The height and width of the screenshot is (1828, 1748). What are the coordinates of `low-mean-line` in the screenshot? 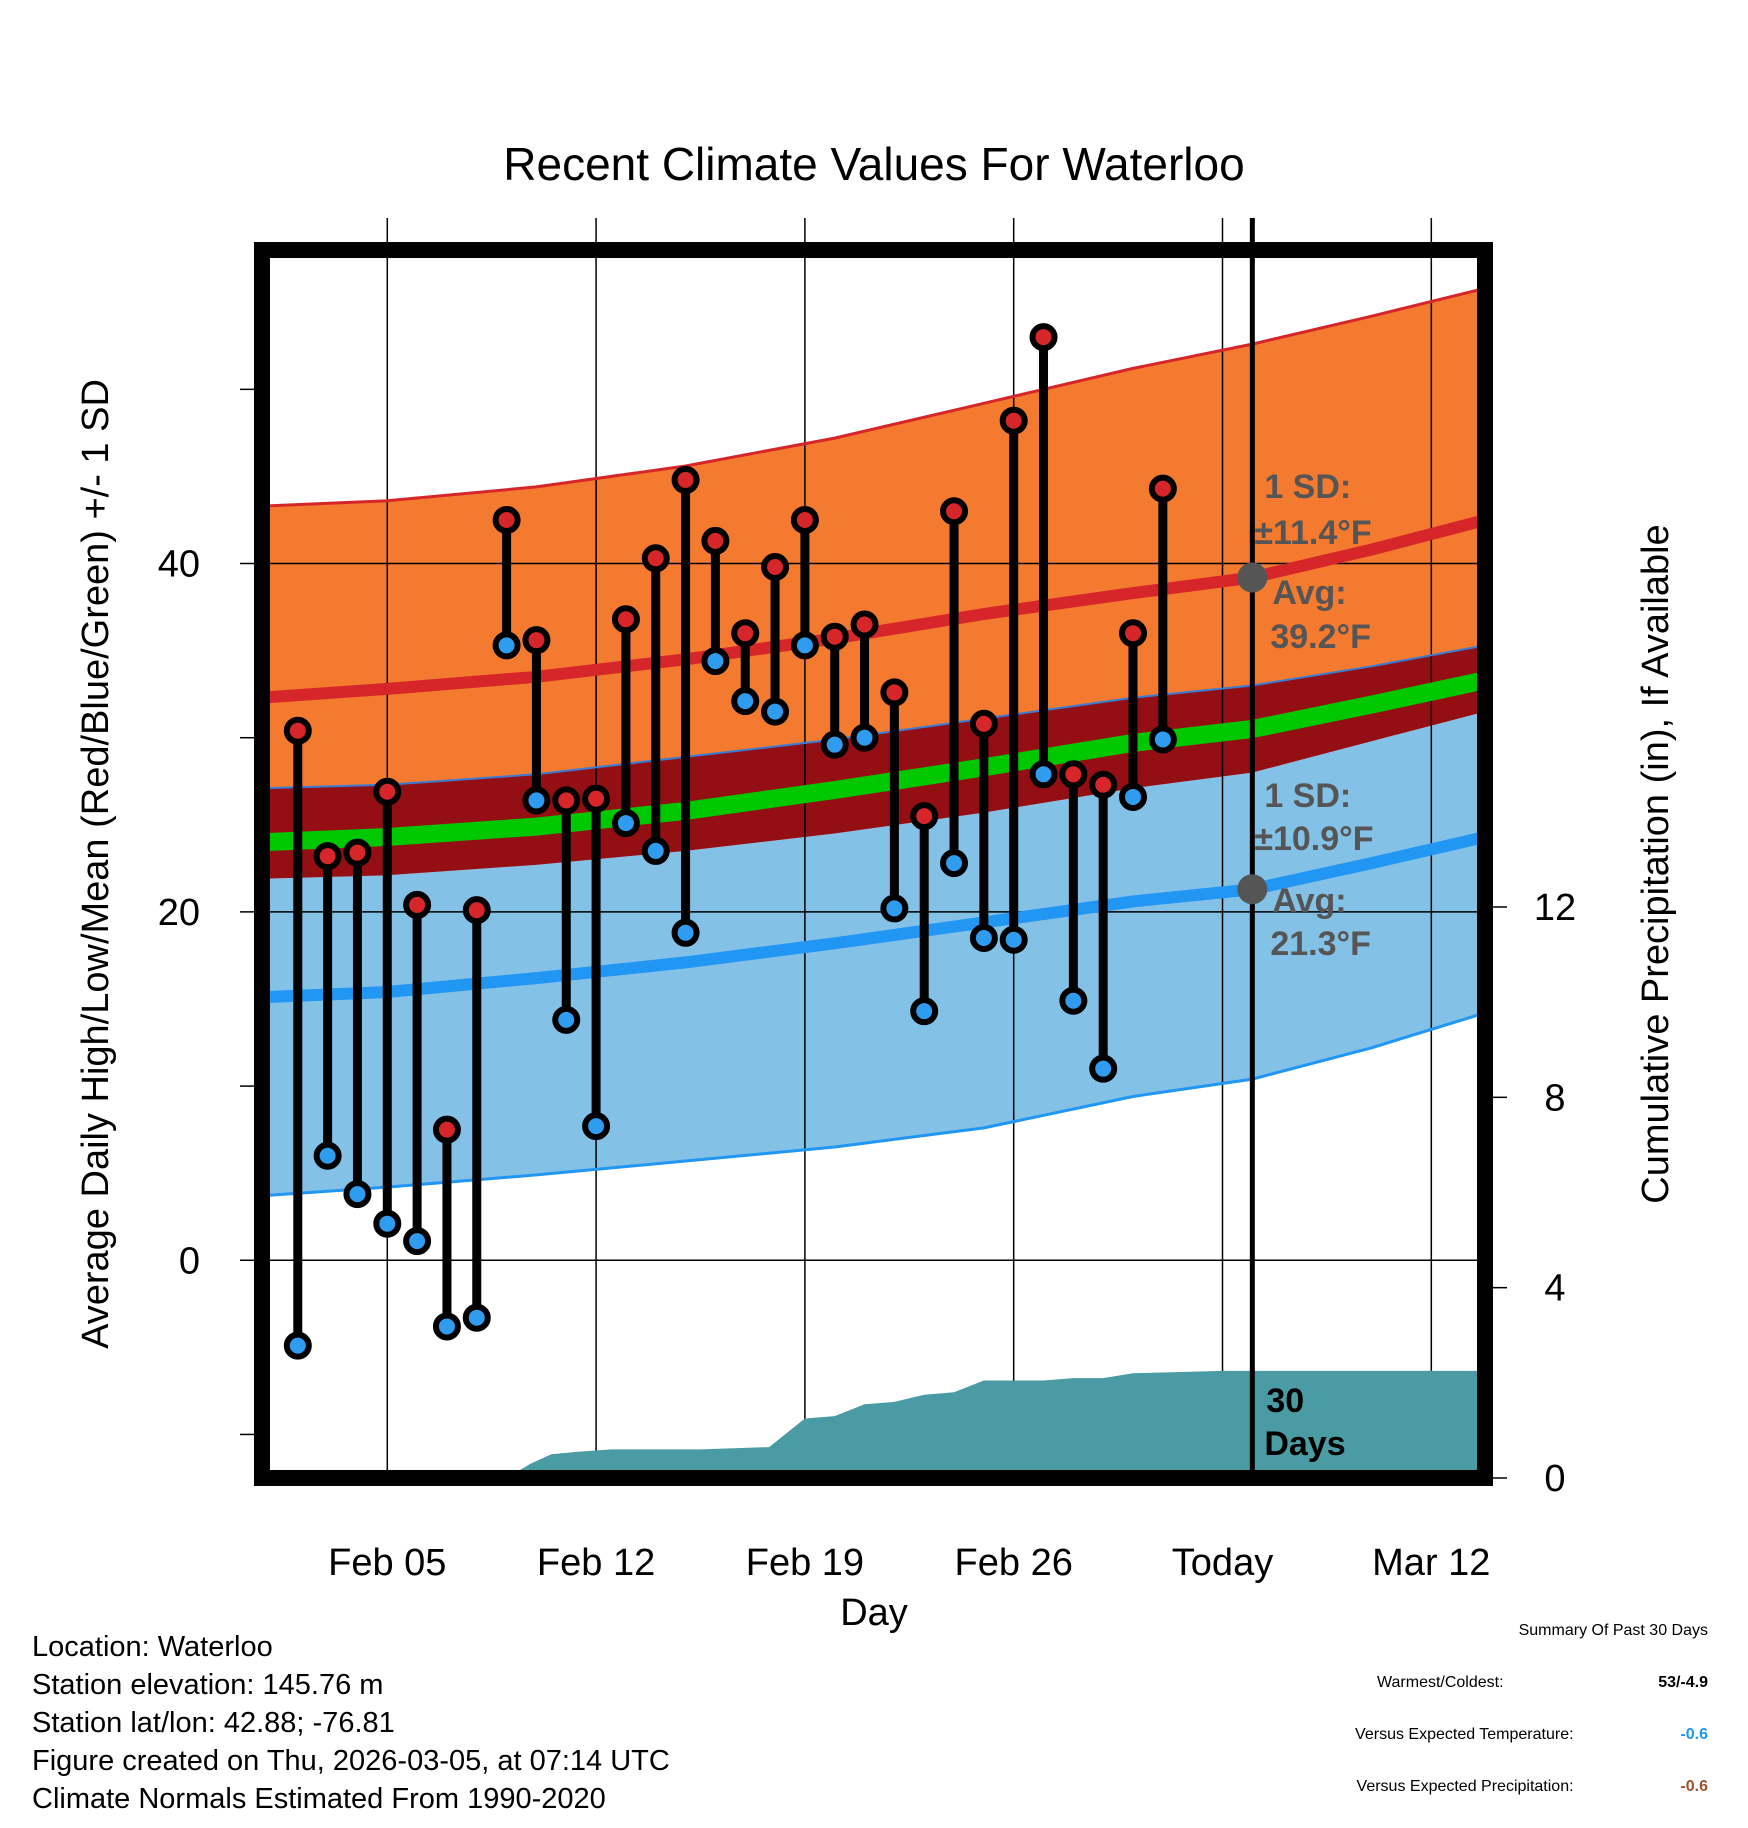 It's located at (873, 917).